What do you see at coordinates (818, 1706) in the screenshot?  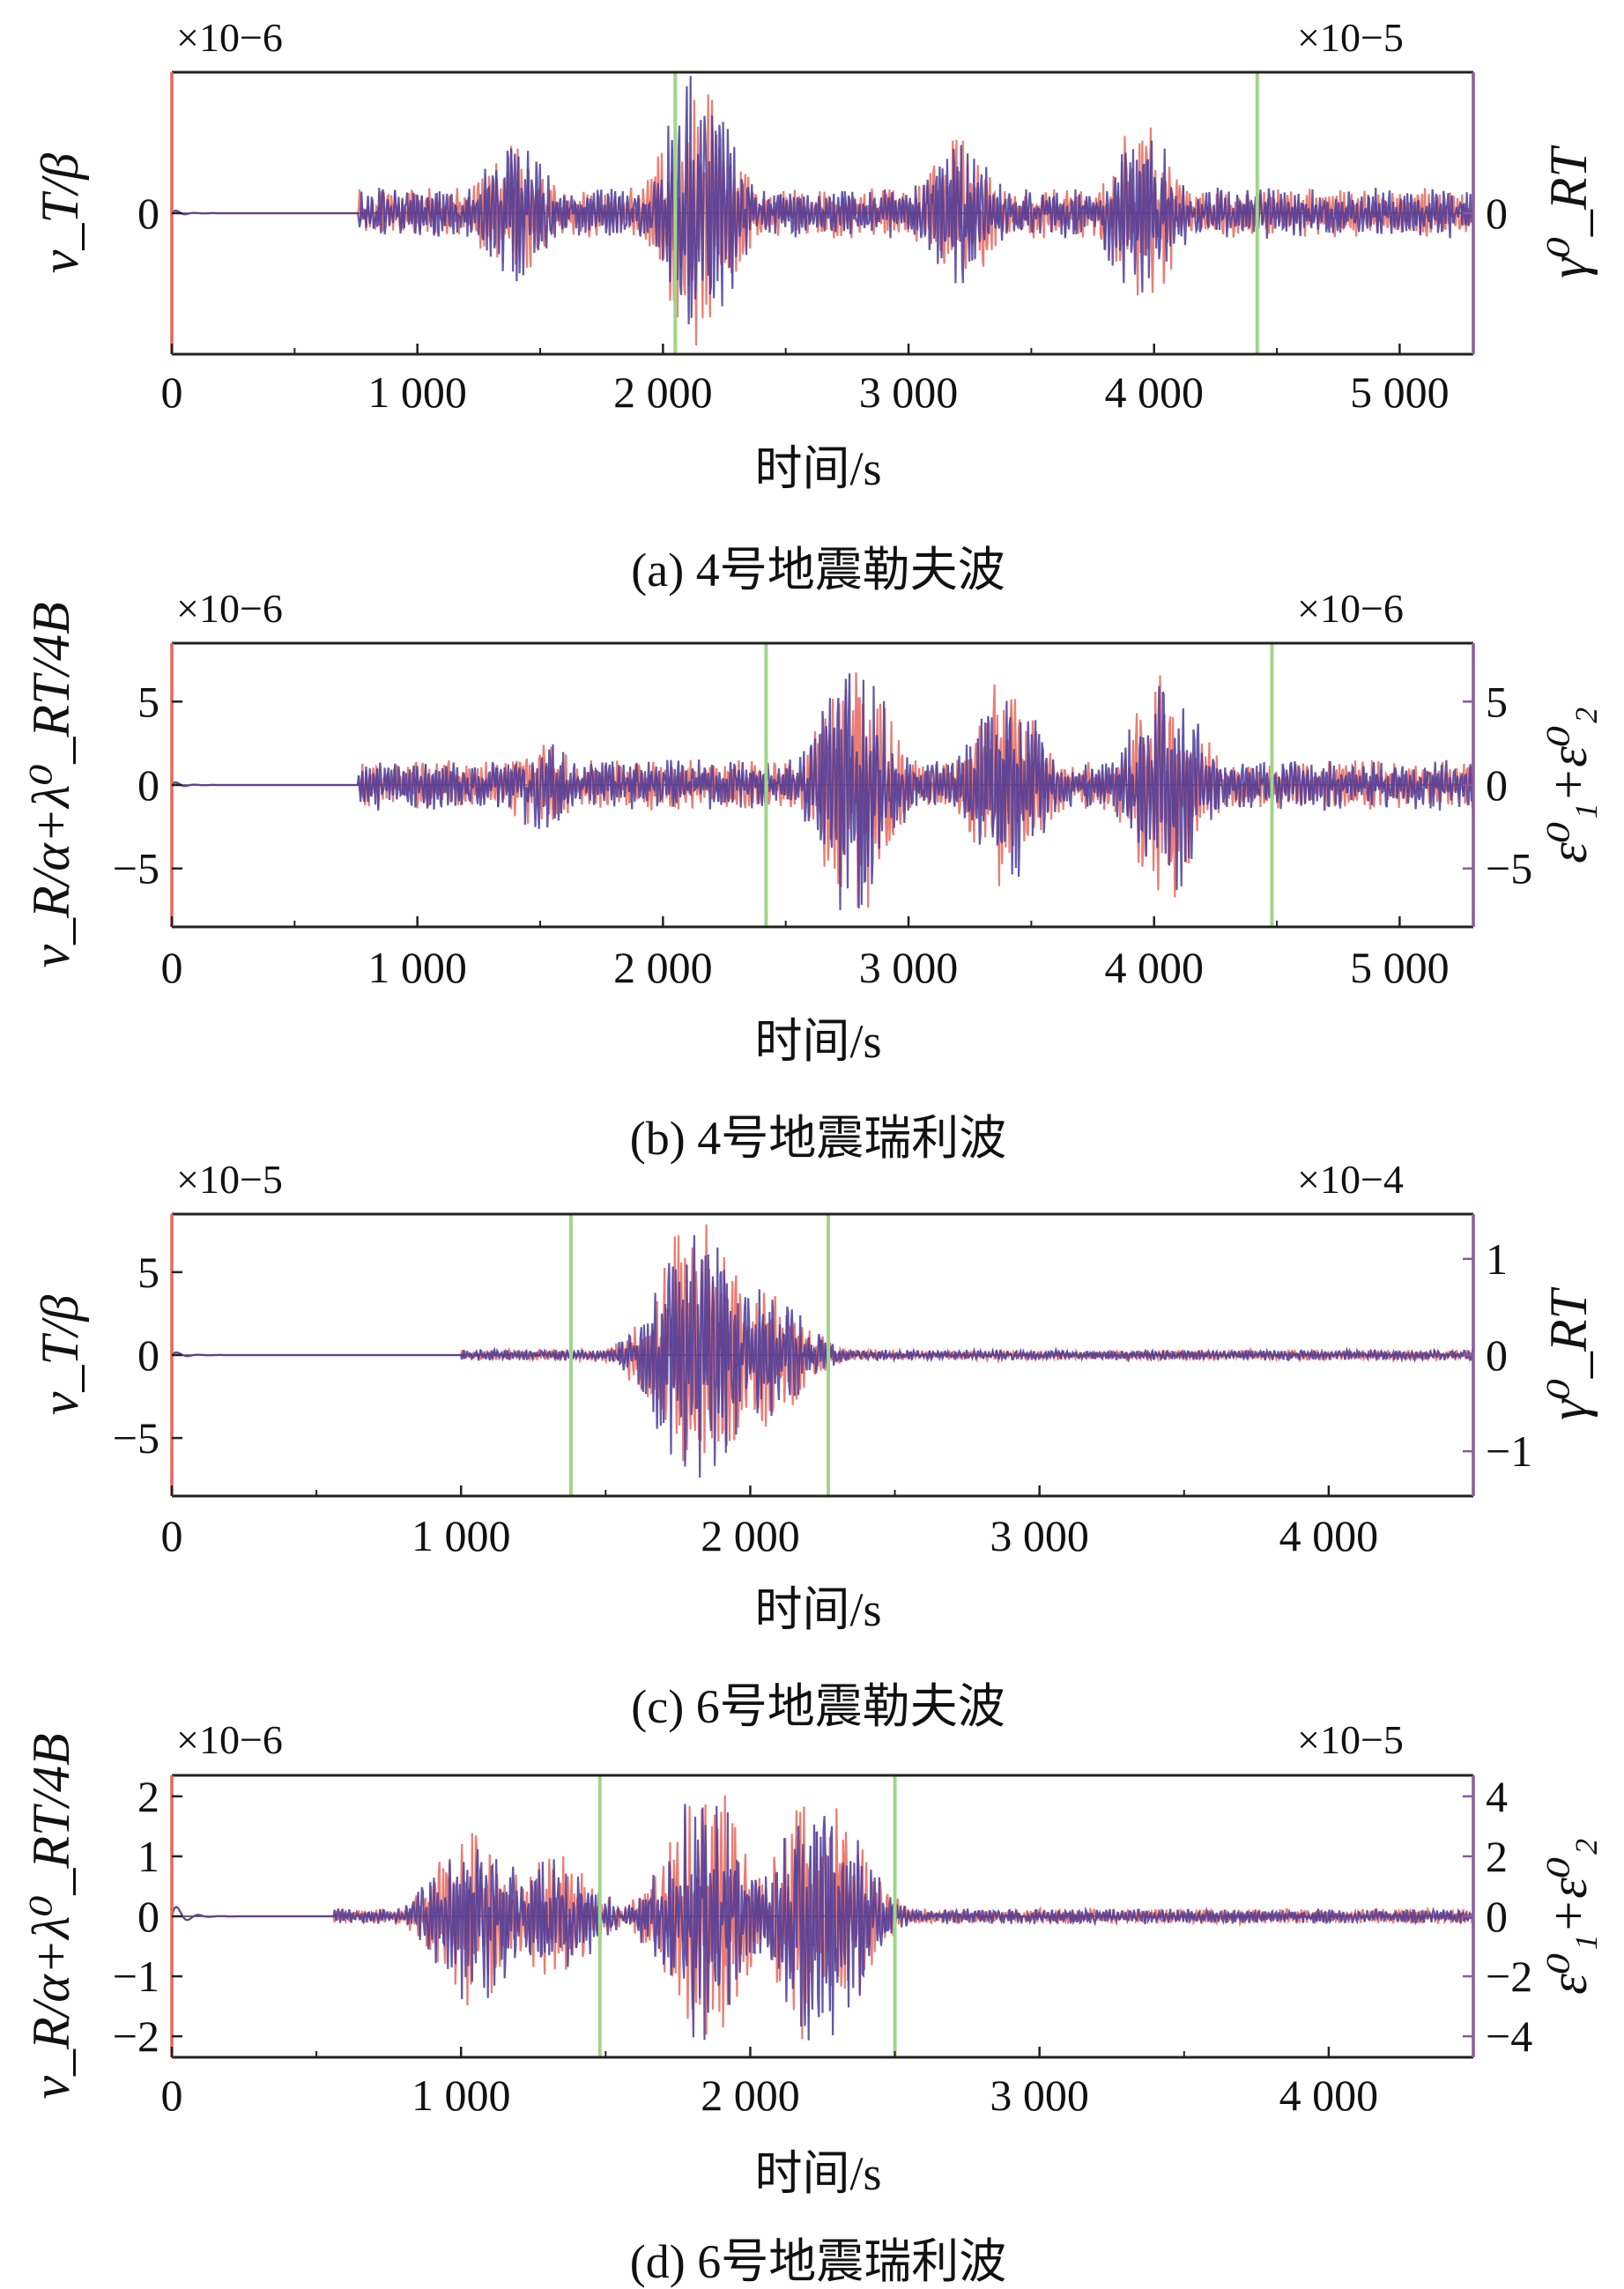 I see `panel-caption: (c) 6号地震勒夫波` at bounding box center [818, 1706].